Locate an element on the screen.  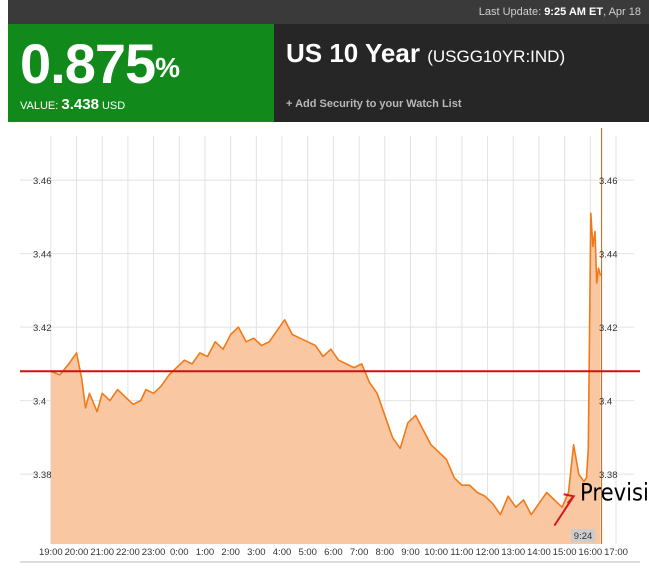
y-tick-label-right: 3.42 is located at coordinates (608, 328).